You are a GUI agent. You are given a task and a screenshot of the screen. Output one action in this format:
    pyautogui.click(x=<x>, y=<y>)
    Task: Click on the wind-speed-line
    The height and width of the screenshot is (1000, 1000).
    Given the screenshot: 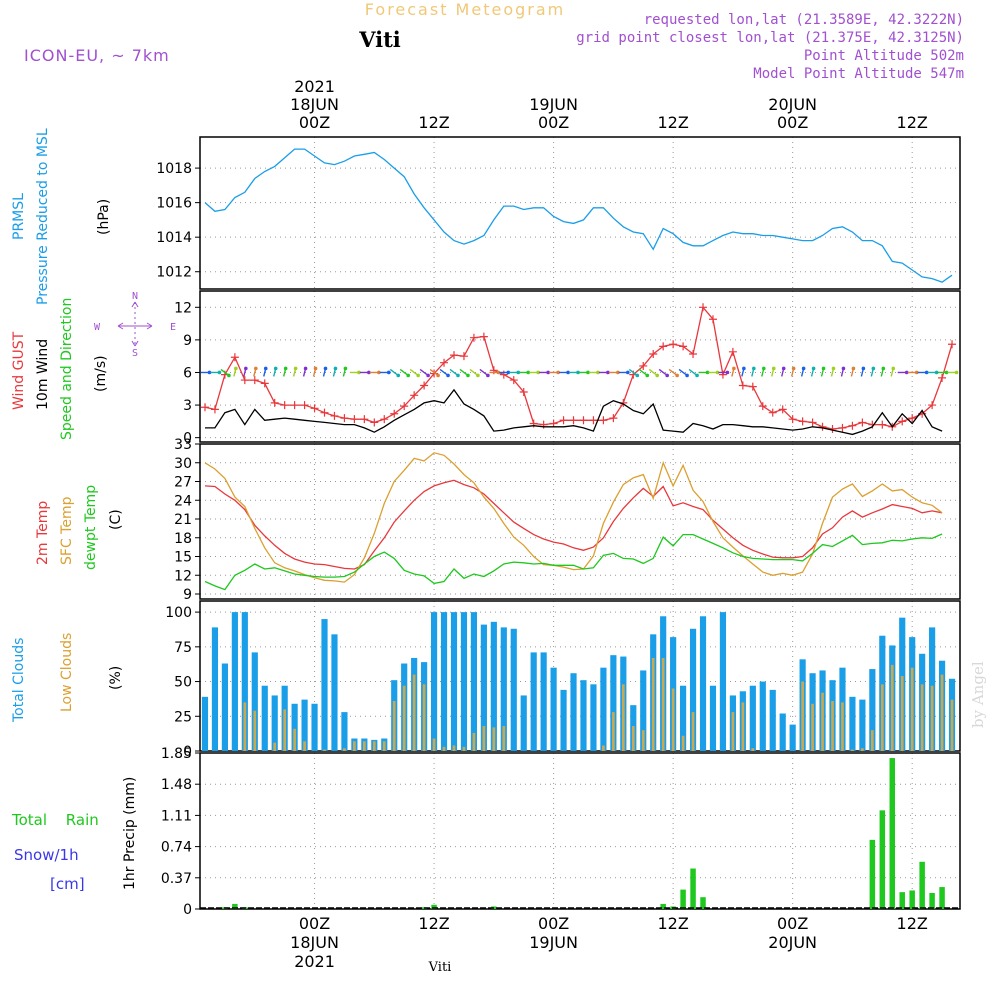 What is the action you would take?
    pyautogui.click(x=574, y=412)
    